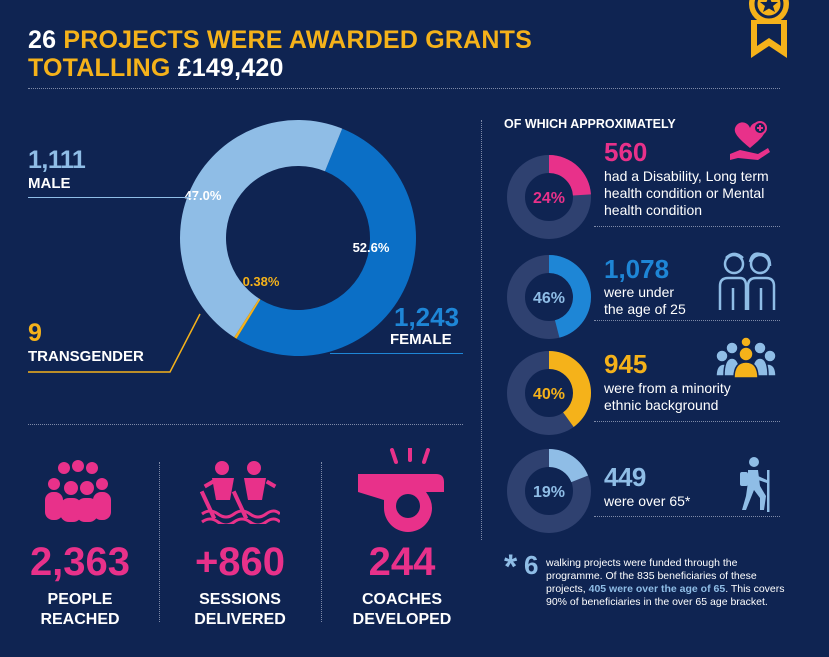 Image resolution: width=829 pixels, height=657 pixels. What do you see at coordinates (531, 565) in the screenshot?
I see `footnote-count: 6` at bounding box center [531, 565].